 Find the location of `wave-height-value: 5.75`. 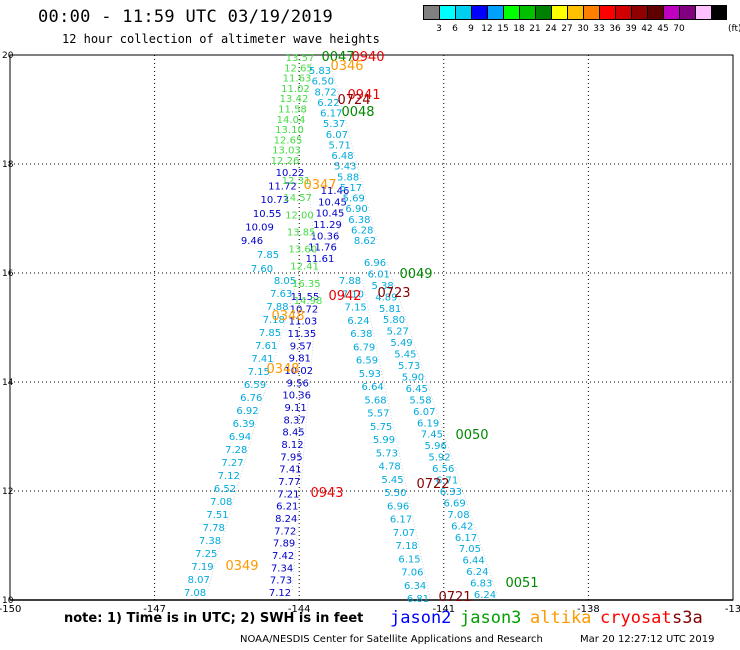

wave-height-value: 5.75 is located at coordinates (381, 427).